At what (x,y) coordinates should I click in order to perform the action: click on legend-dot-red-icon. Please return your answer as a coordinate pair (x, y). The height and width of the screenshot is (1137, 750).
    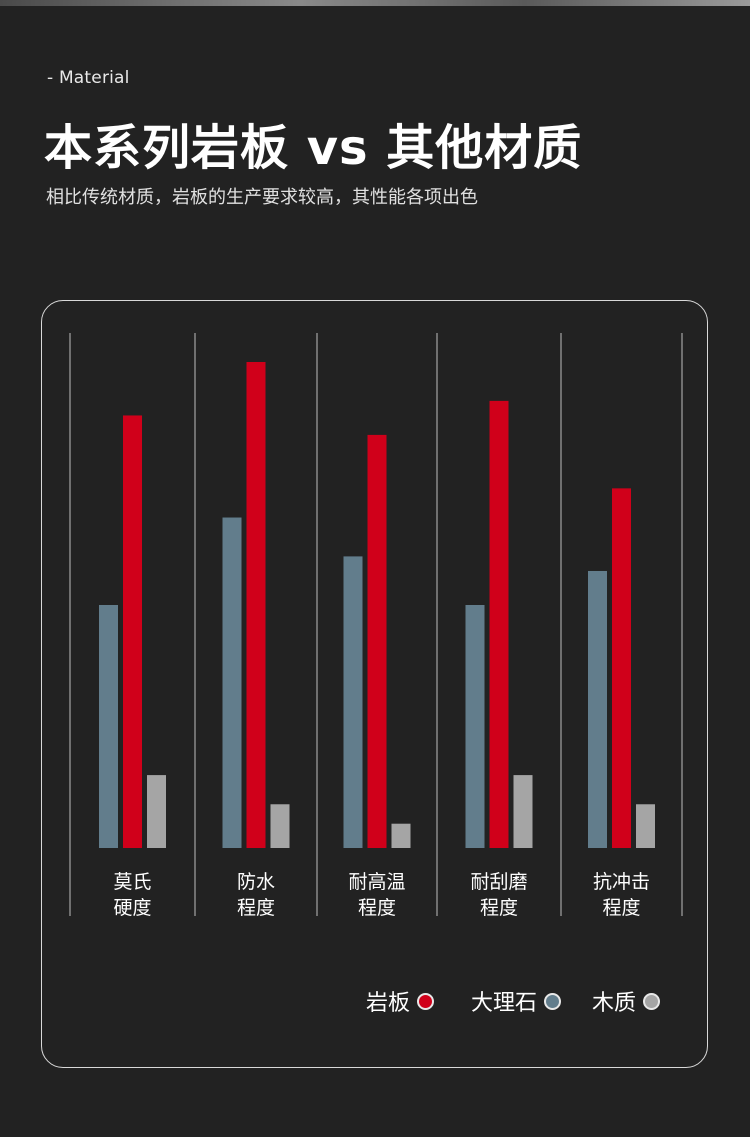
    Looking at the image, I should click on (426, 1001).